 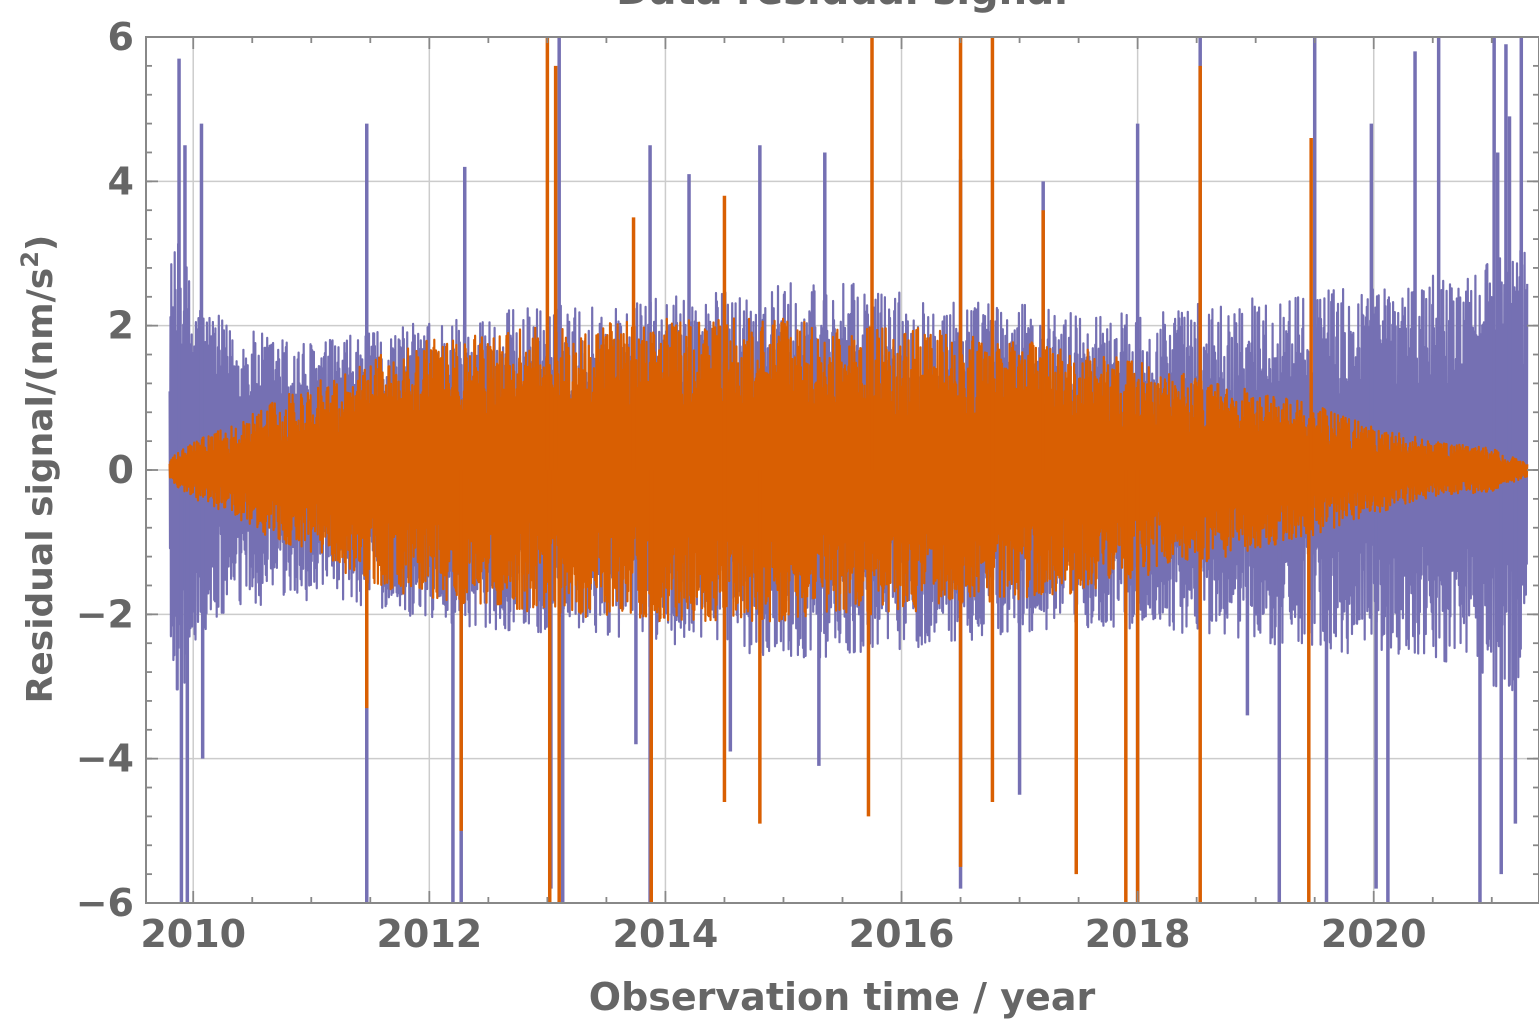 I want to click on y-tick-label: −4, so click(x=105, y=759).